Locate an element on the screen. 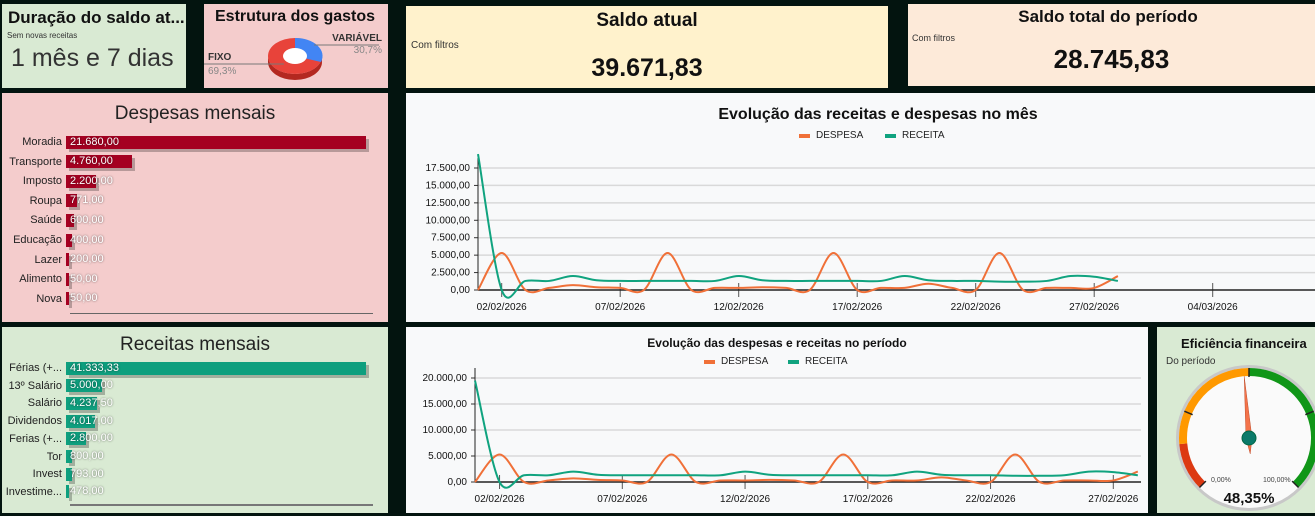 The width and height of the screenshot is (1315, 516). bar-value: 478,00 is located at coordinates (87, 491).